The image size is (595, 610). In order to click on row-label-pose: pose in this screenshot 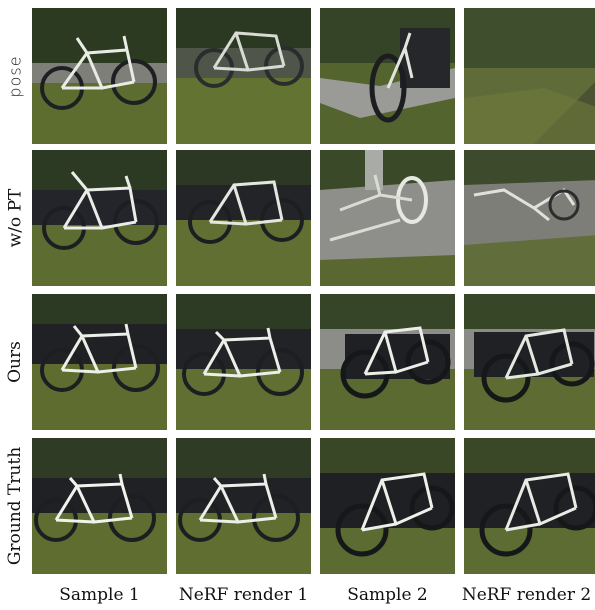, I will do `click(15, 76)`.